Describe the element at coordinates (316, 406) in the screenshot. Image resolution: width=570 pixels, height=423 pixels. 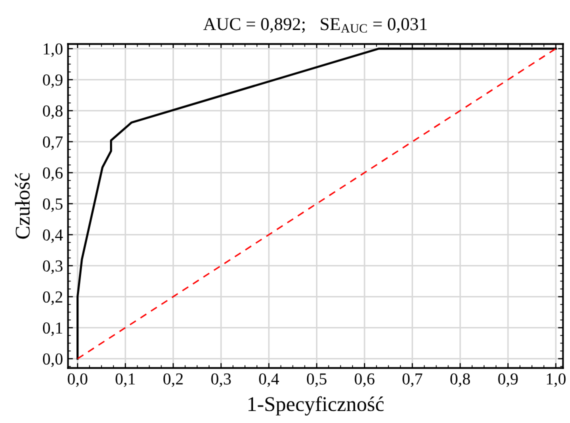
I see `x-axis-title: 1-Specyficzność` at that location.